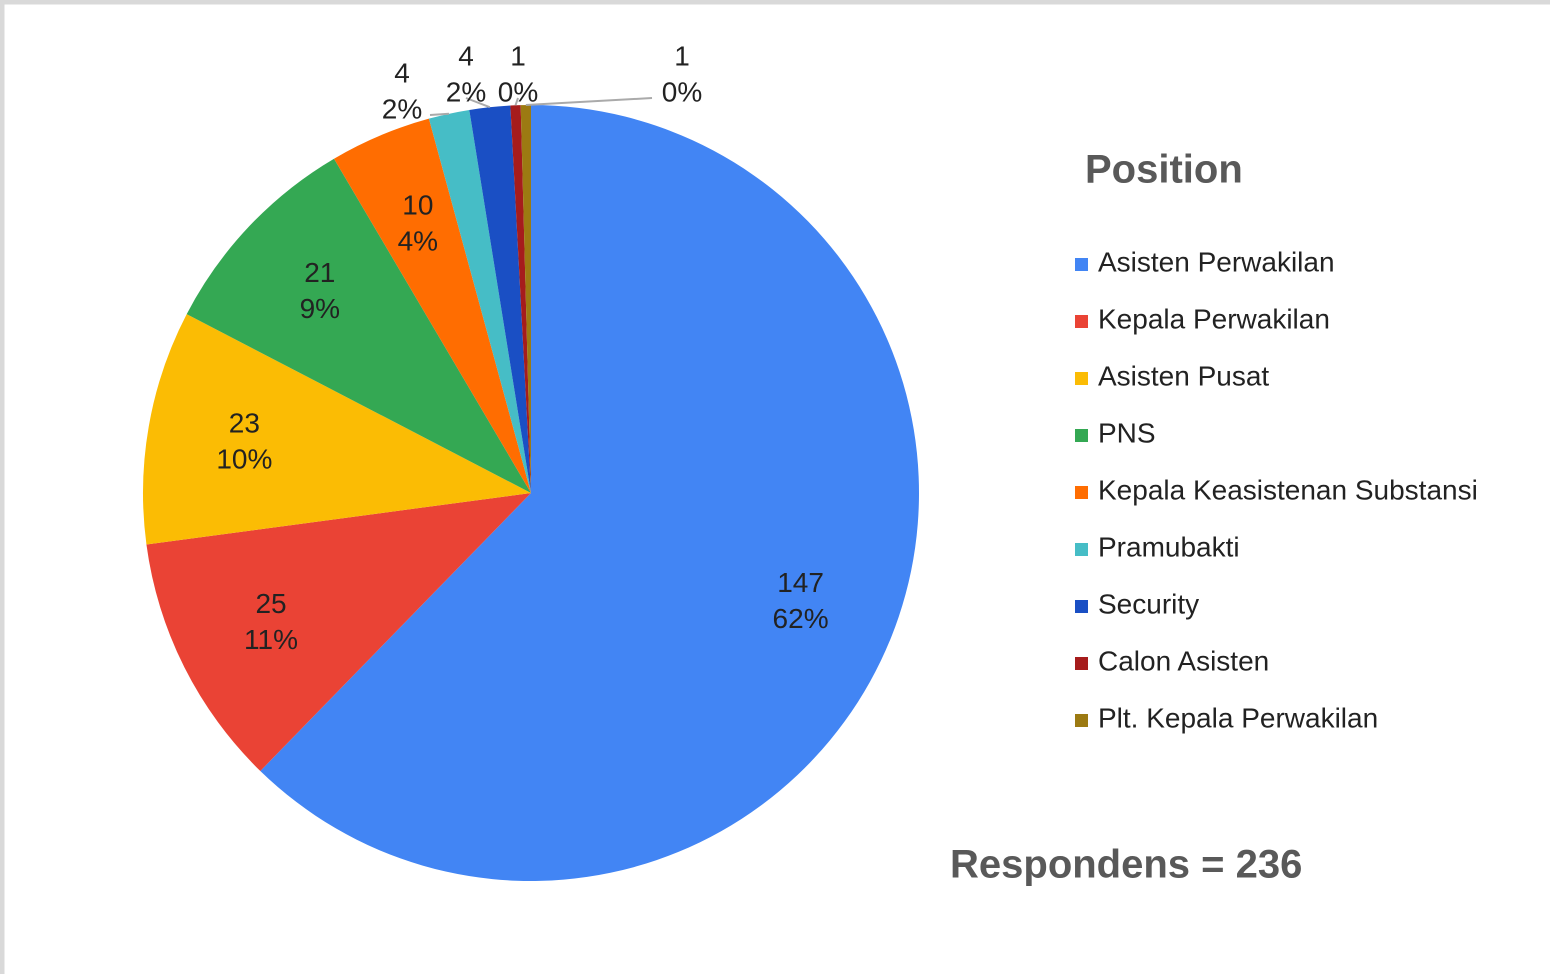  Describe the element at coordinates (319, 272) in the screenshot. I see `data-label: 21` at that location.